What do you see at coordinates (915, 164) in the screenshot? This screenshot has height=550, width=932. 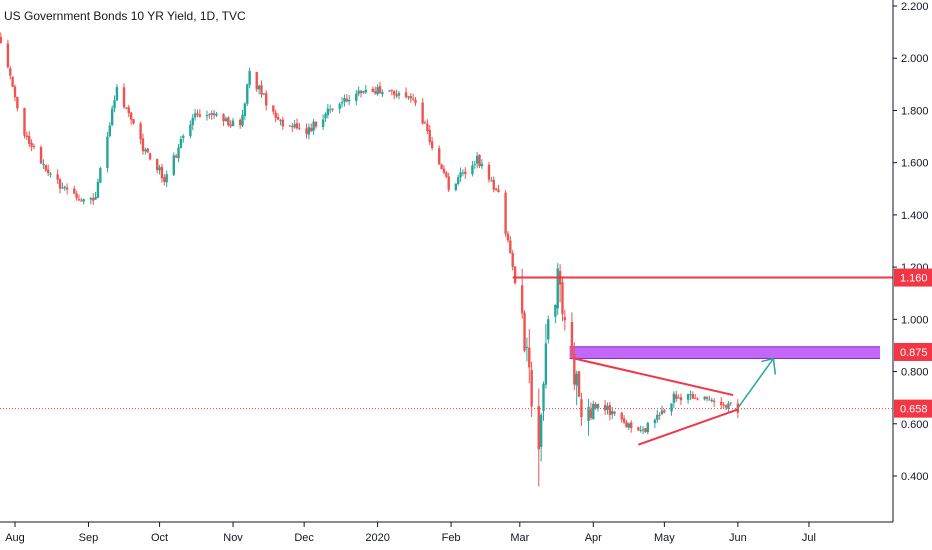 I see `y-tick-label: 1.600` at bounding box center [915, 164].